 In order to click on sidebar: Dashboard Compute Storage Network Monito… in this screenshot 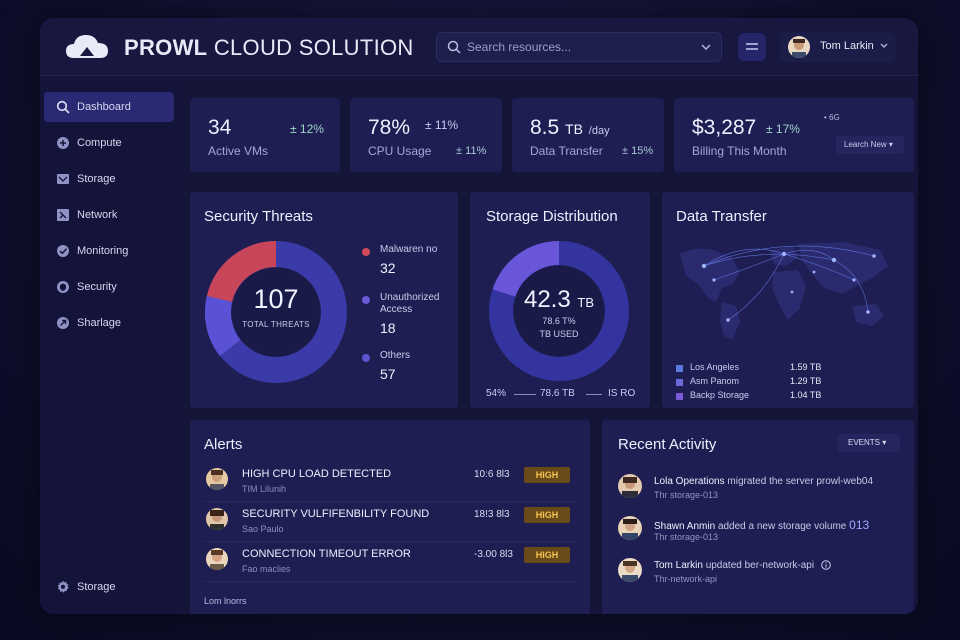, I will do `click(109, 345)`.